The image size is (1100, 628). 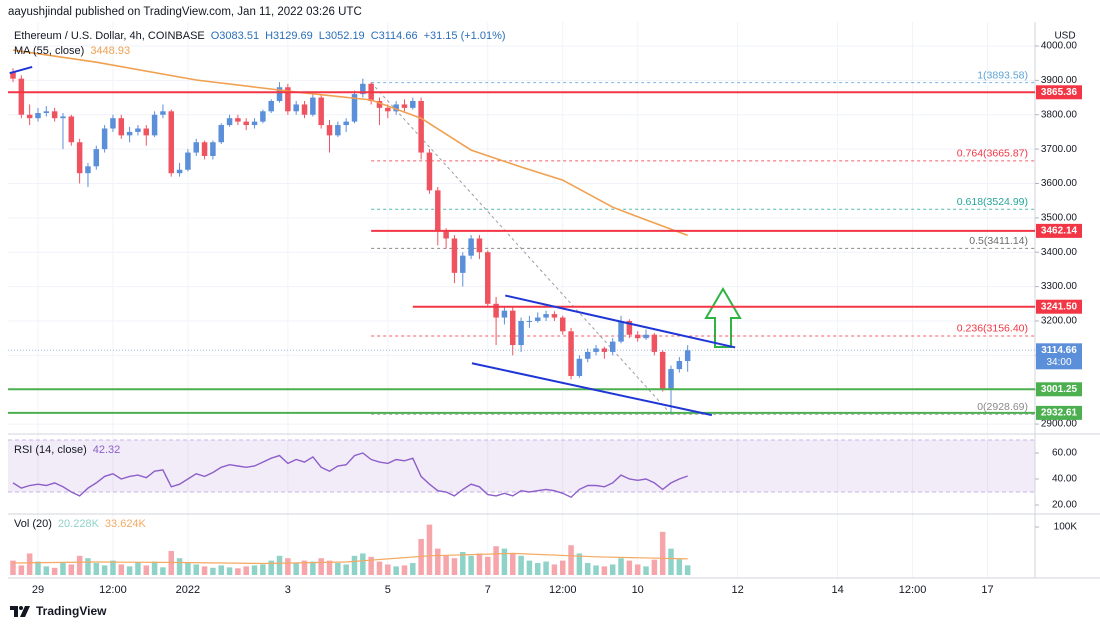 What do you see at coordinates (1059, 149) in the screenshot?
I see `y-tick-label: 3700.00` at bounding box center [1059, 149].